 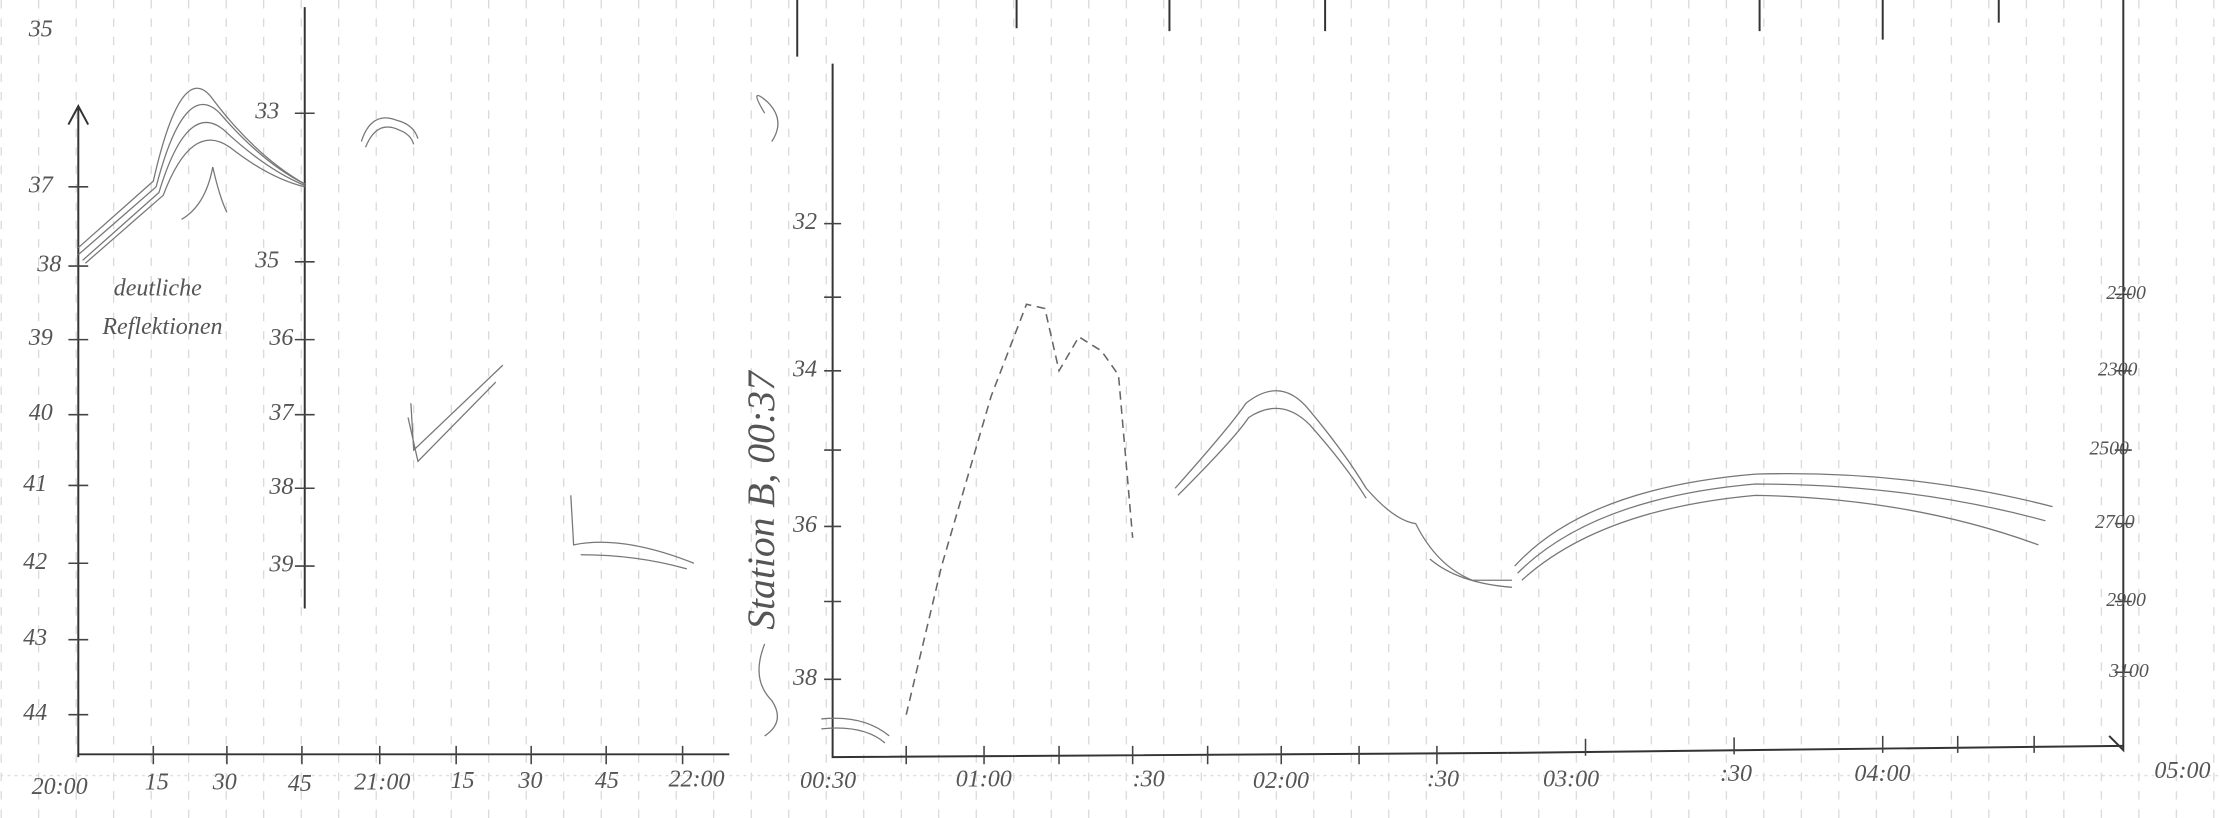 I want to click on x-label: 20:00, so click(x=60, y=787).